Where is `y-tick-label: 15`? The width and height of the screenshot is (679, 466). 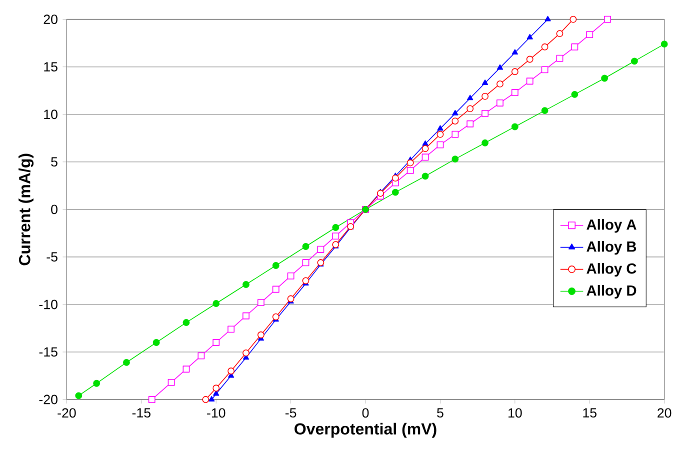
y-tick-label: 15 is located at coordinates (51, 67).